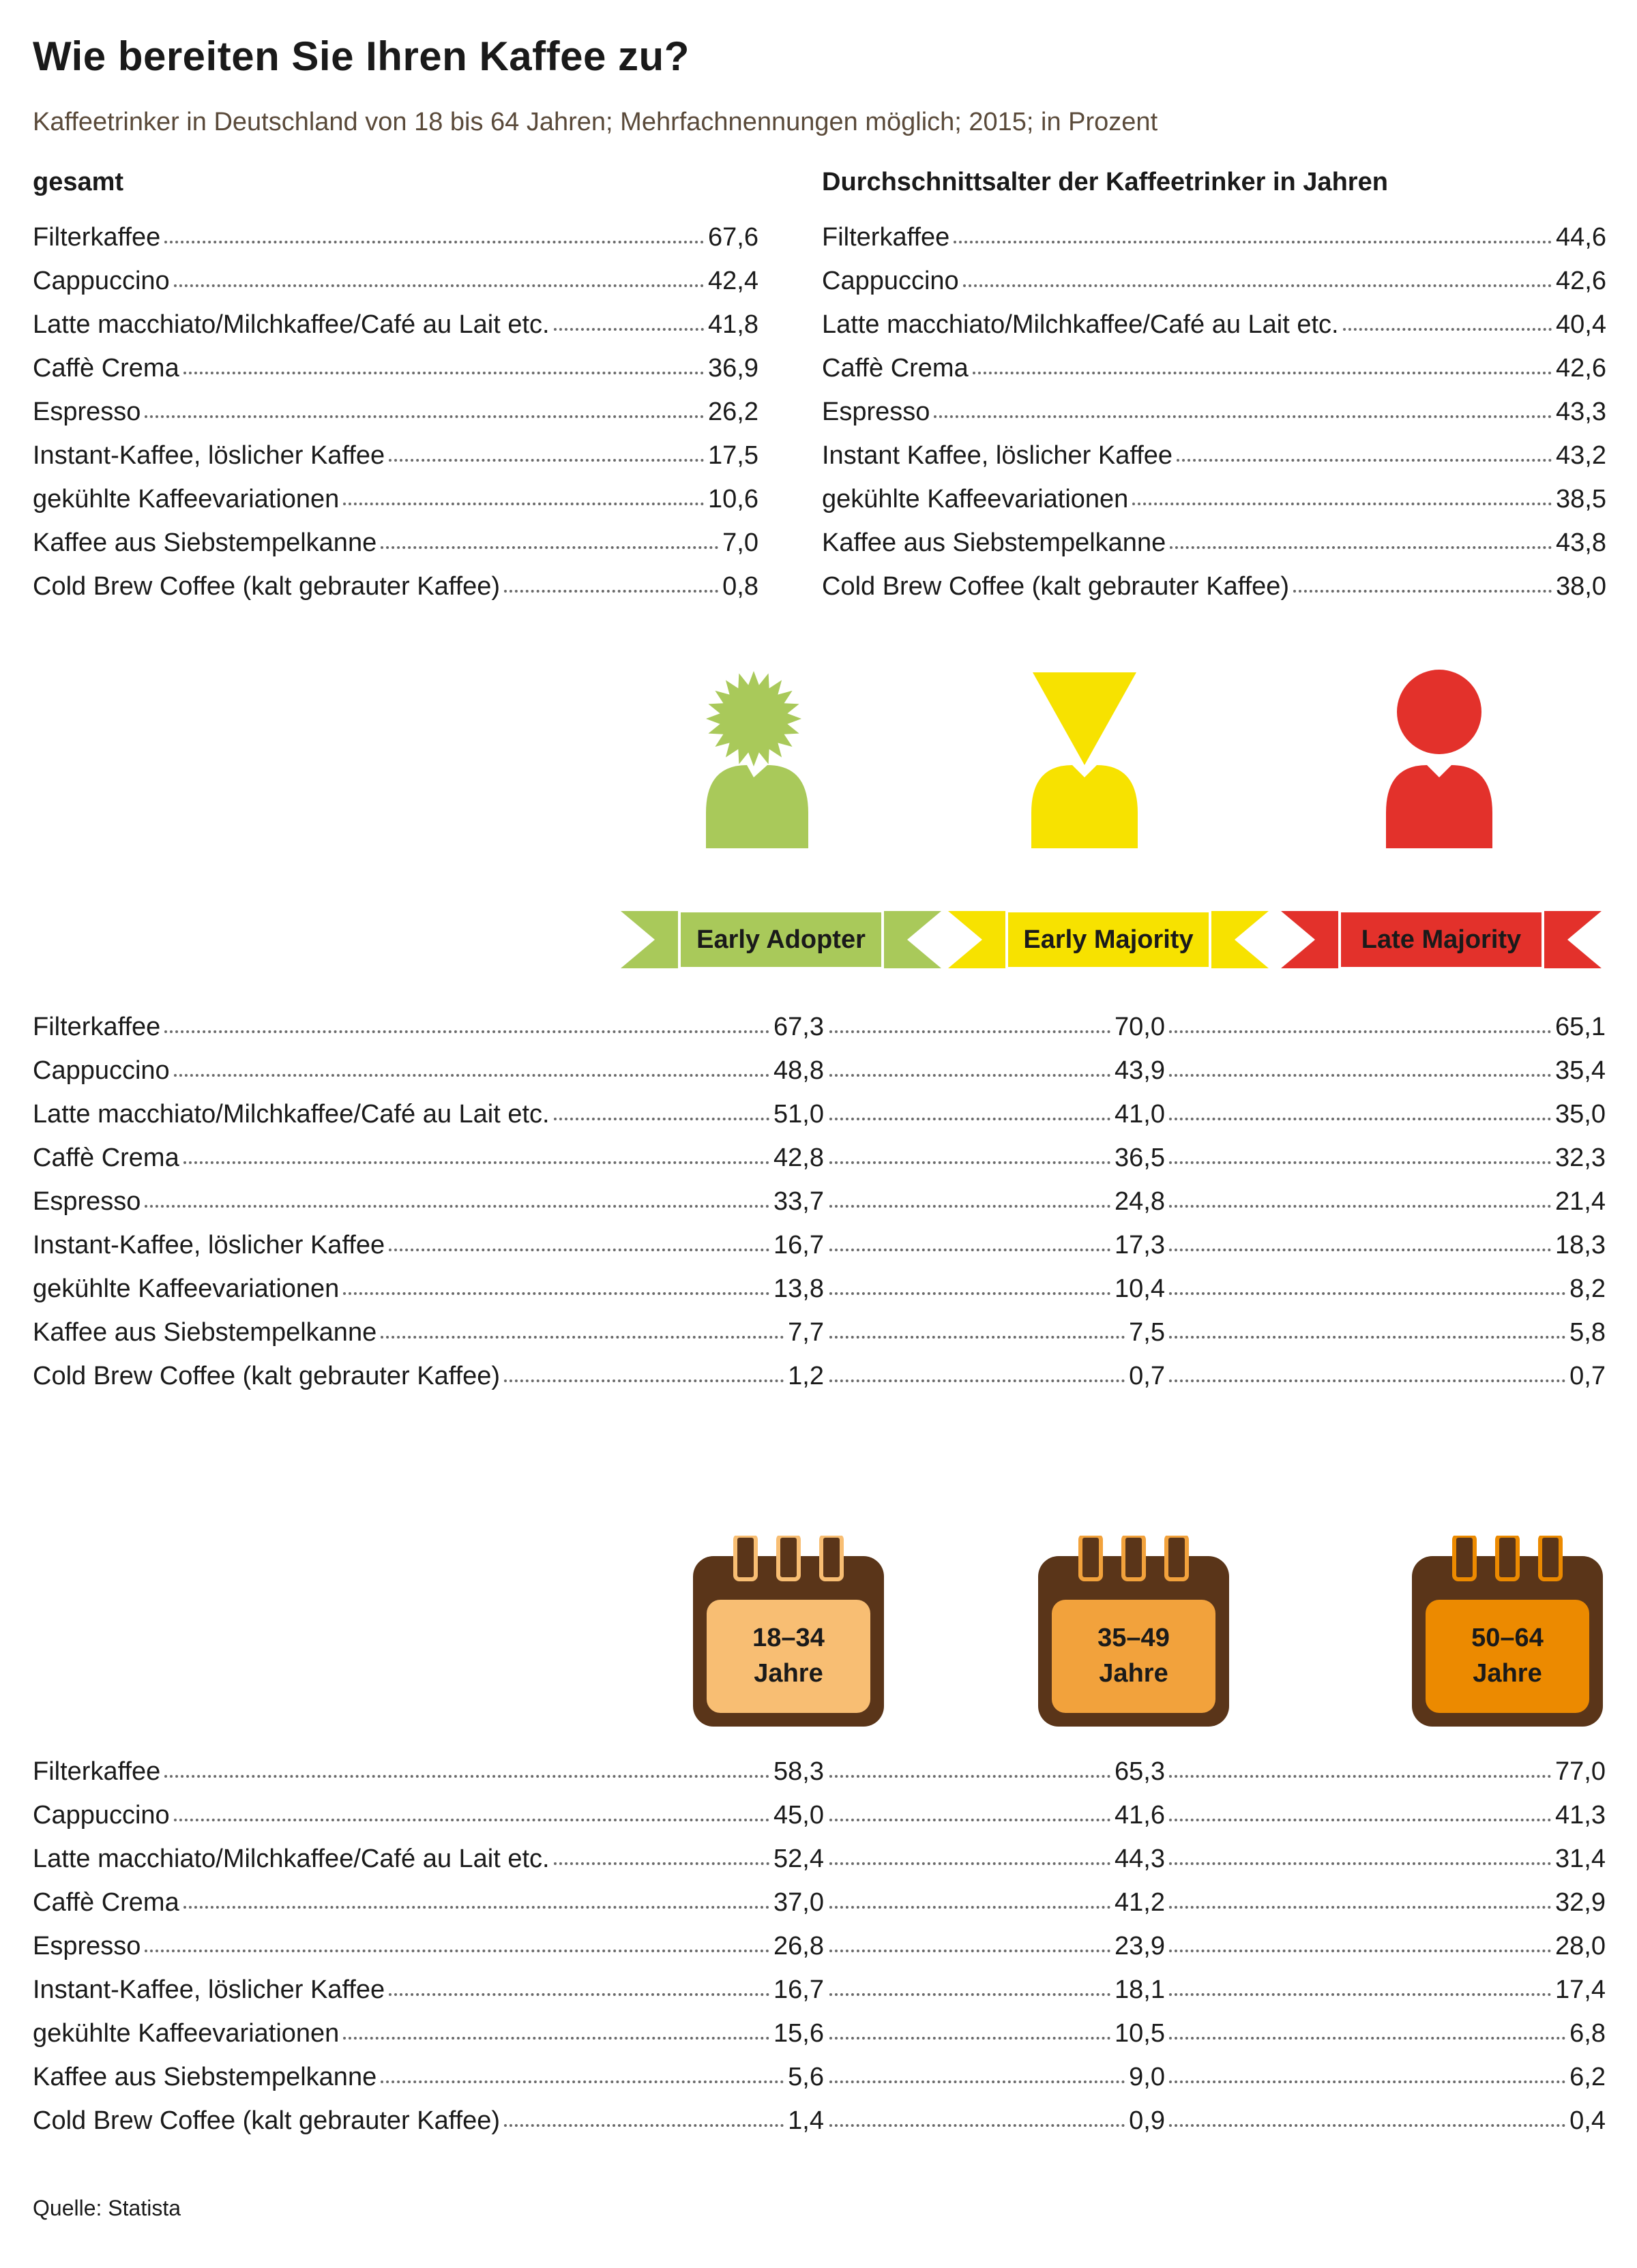 The height and width of the screenshot is (2268, 1637). I want to click on gesamt-row: Filterkaffee 67,6, so click(395, 237).